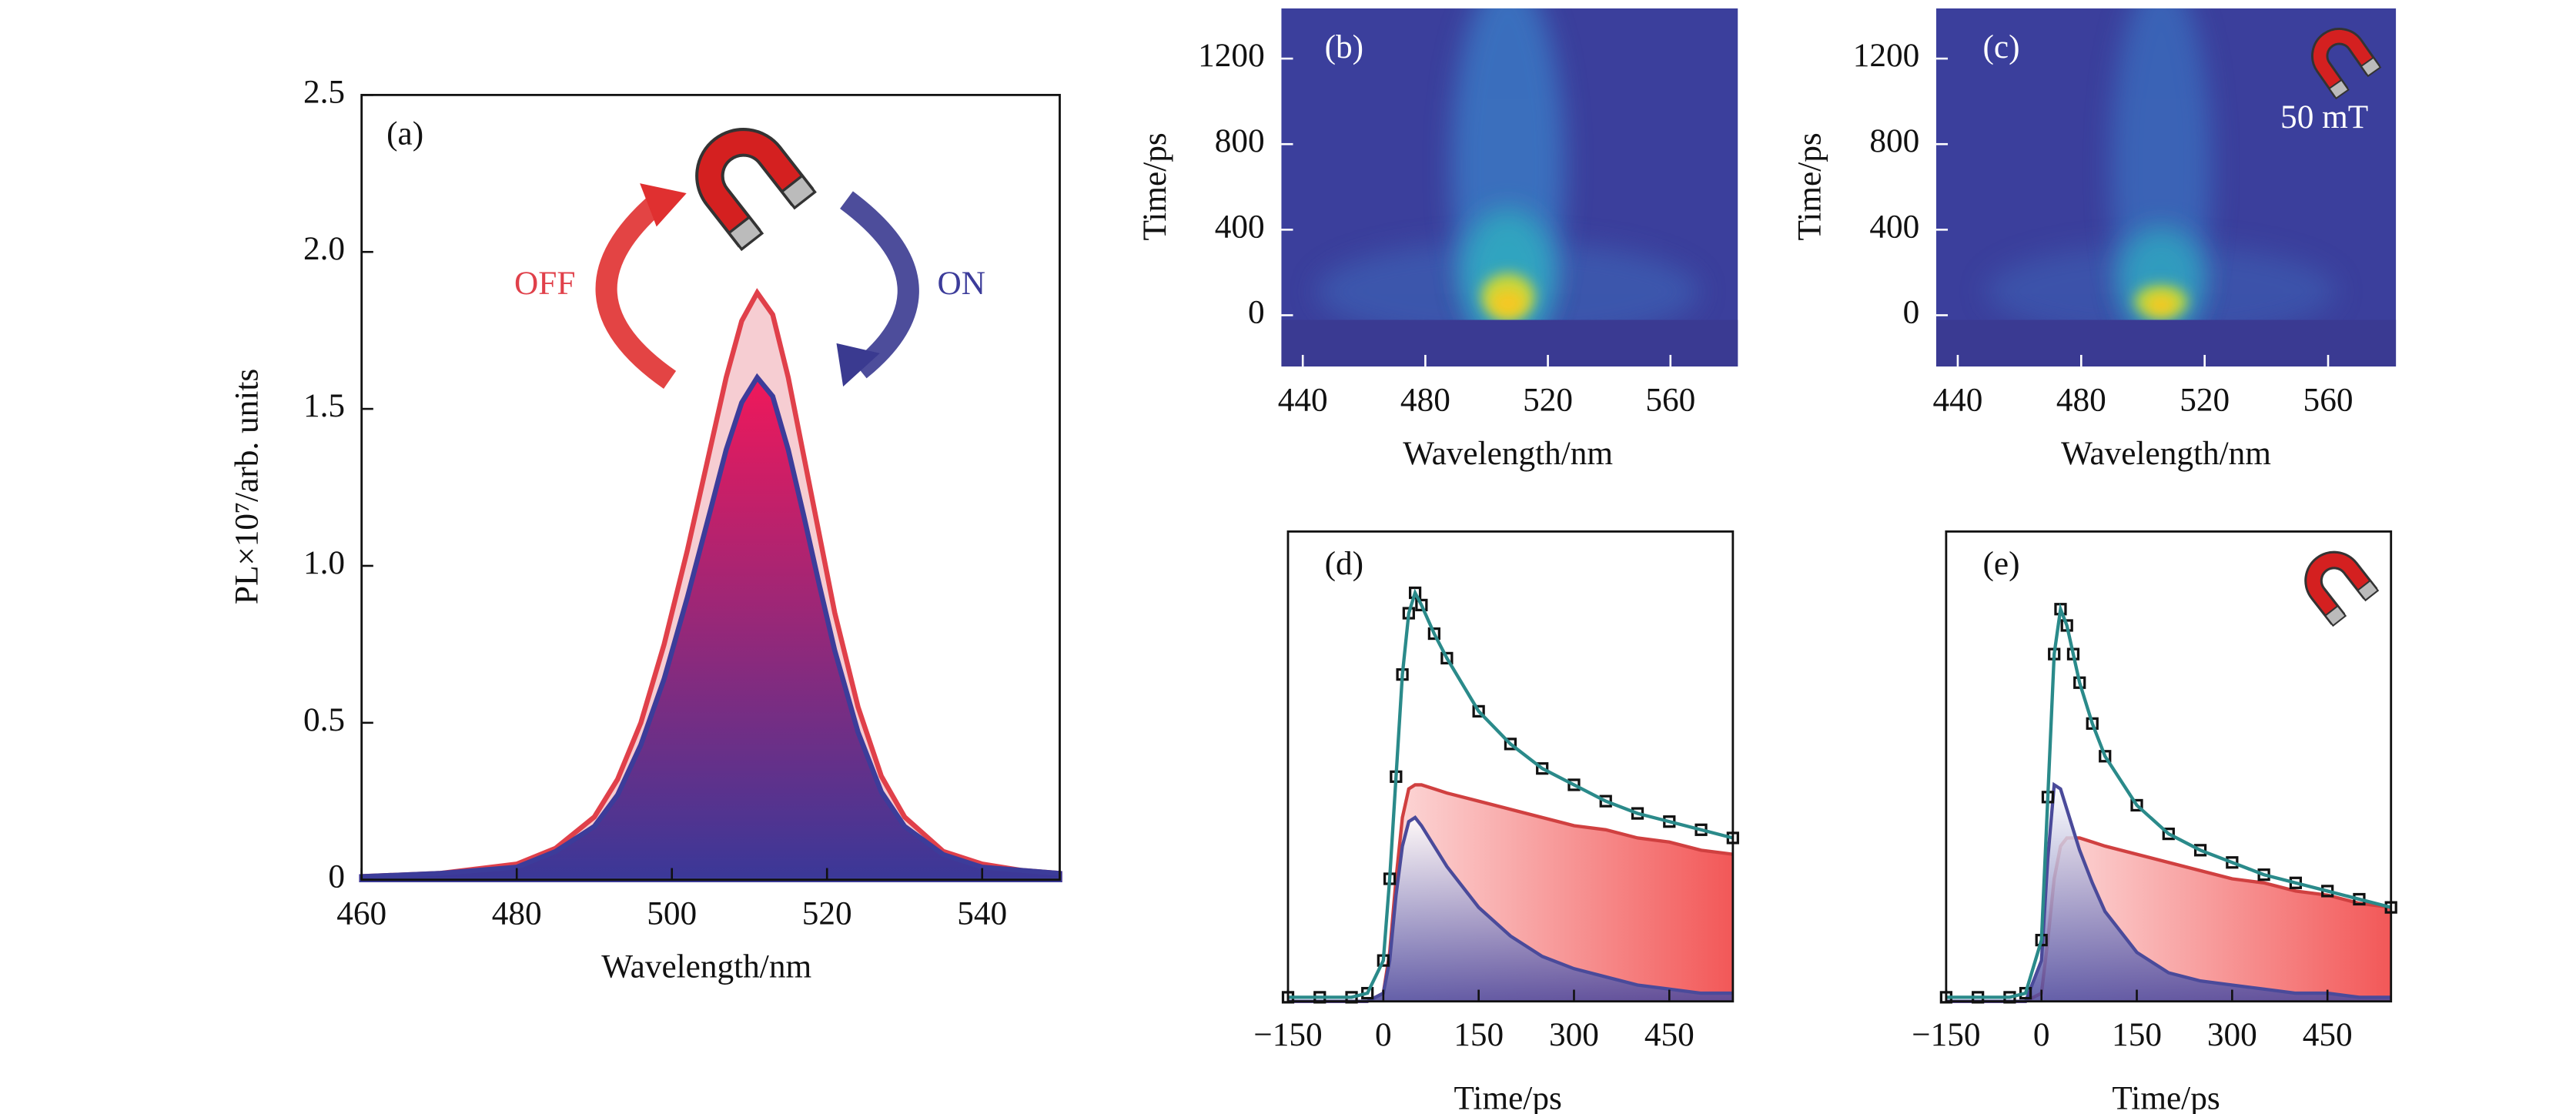  What do you see at coordinates (324, 405) in the screenshot?
I see `y-tick-label: 1.5` at bounding box center [324, 405].